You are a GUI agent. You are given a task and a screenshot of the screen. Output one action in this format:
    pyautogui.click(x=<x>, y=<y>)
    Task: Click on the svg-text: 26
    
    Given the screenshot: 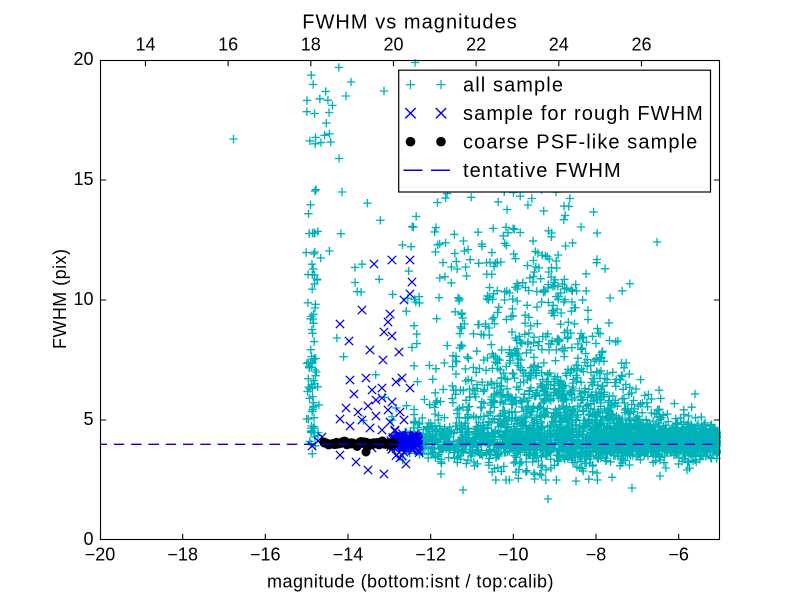 What is the action you would take?
    pyautogui.click(x=641, y=45)
    